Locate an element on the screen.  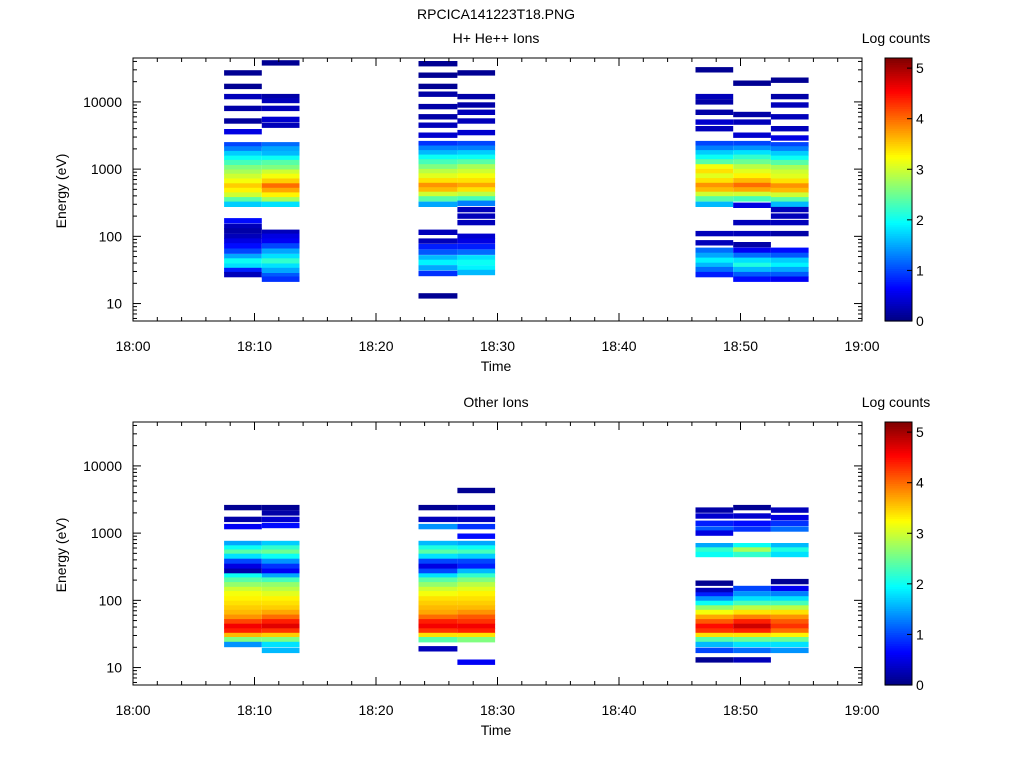
colorbar-frame is located at coordinates (898, 189).